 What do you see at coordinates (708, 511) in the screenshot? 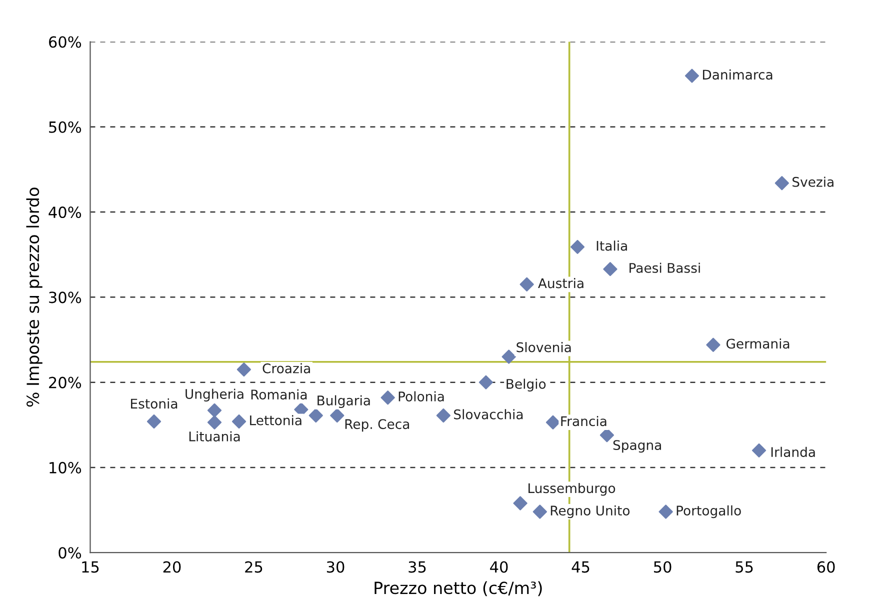
I see `annotation: Portogallo` at bounding box center [708, 511].